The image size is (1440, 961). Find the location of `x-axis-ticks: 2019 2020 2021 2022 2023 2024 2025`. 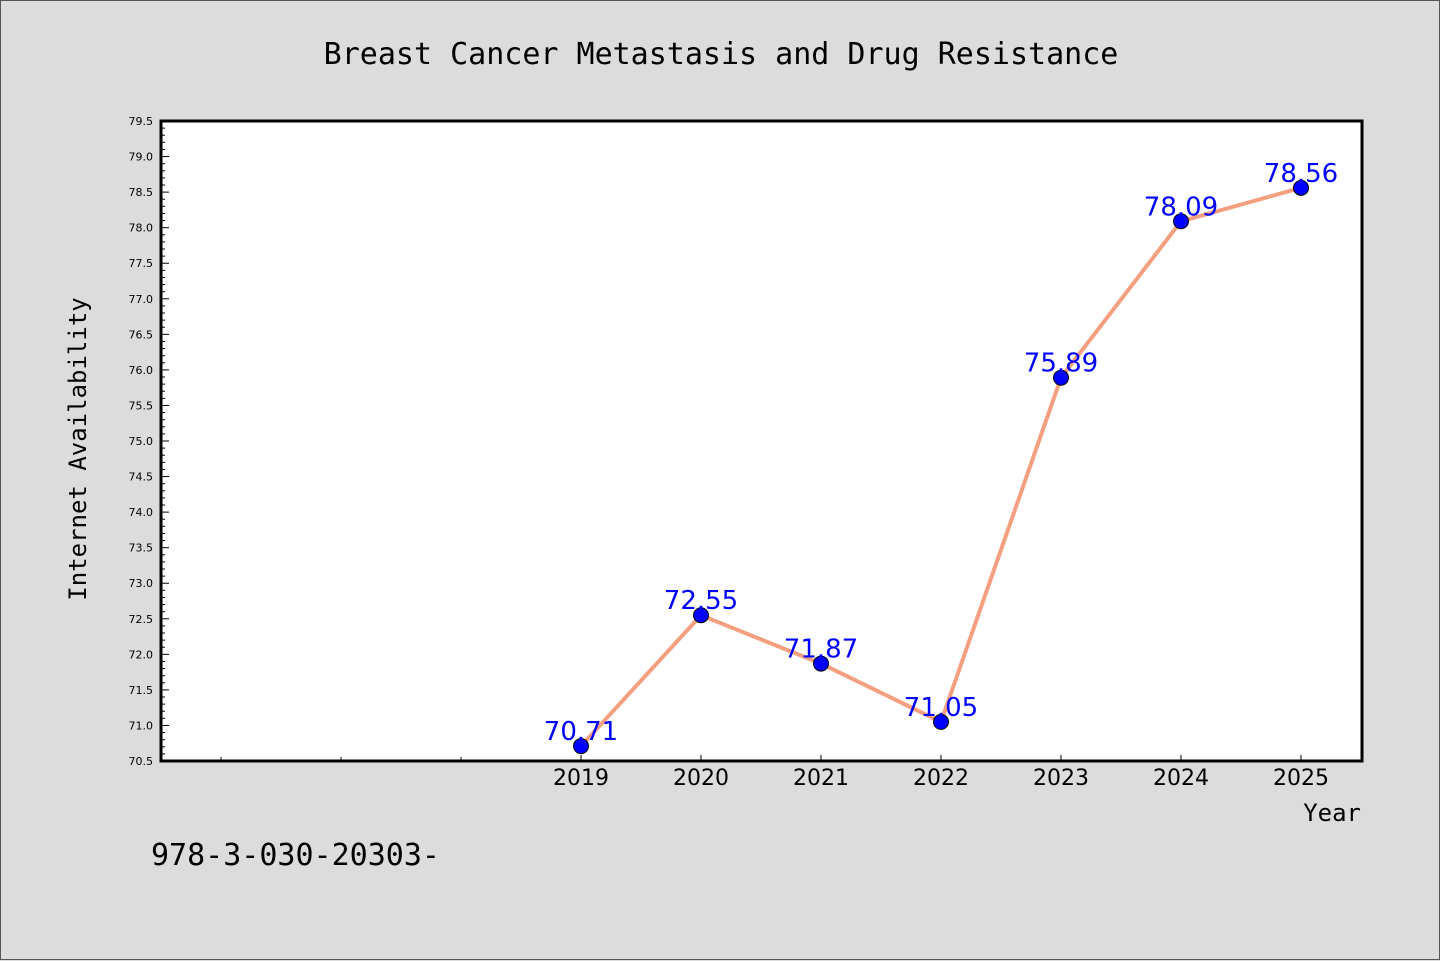

x-axis-ticks: 2019 2020 2021 2022 2023 2024 2025 is located at coordinates (774, 773).